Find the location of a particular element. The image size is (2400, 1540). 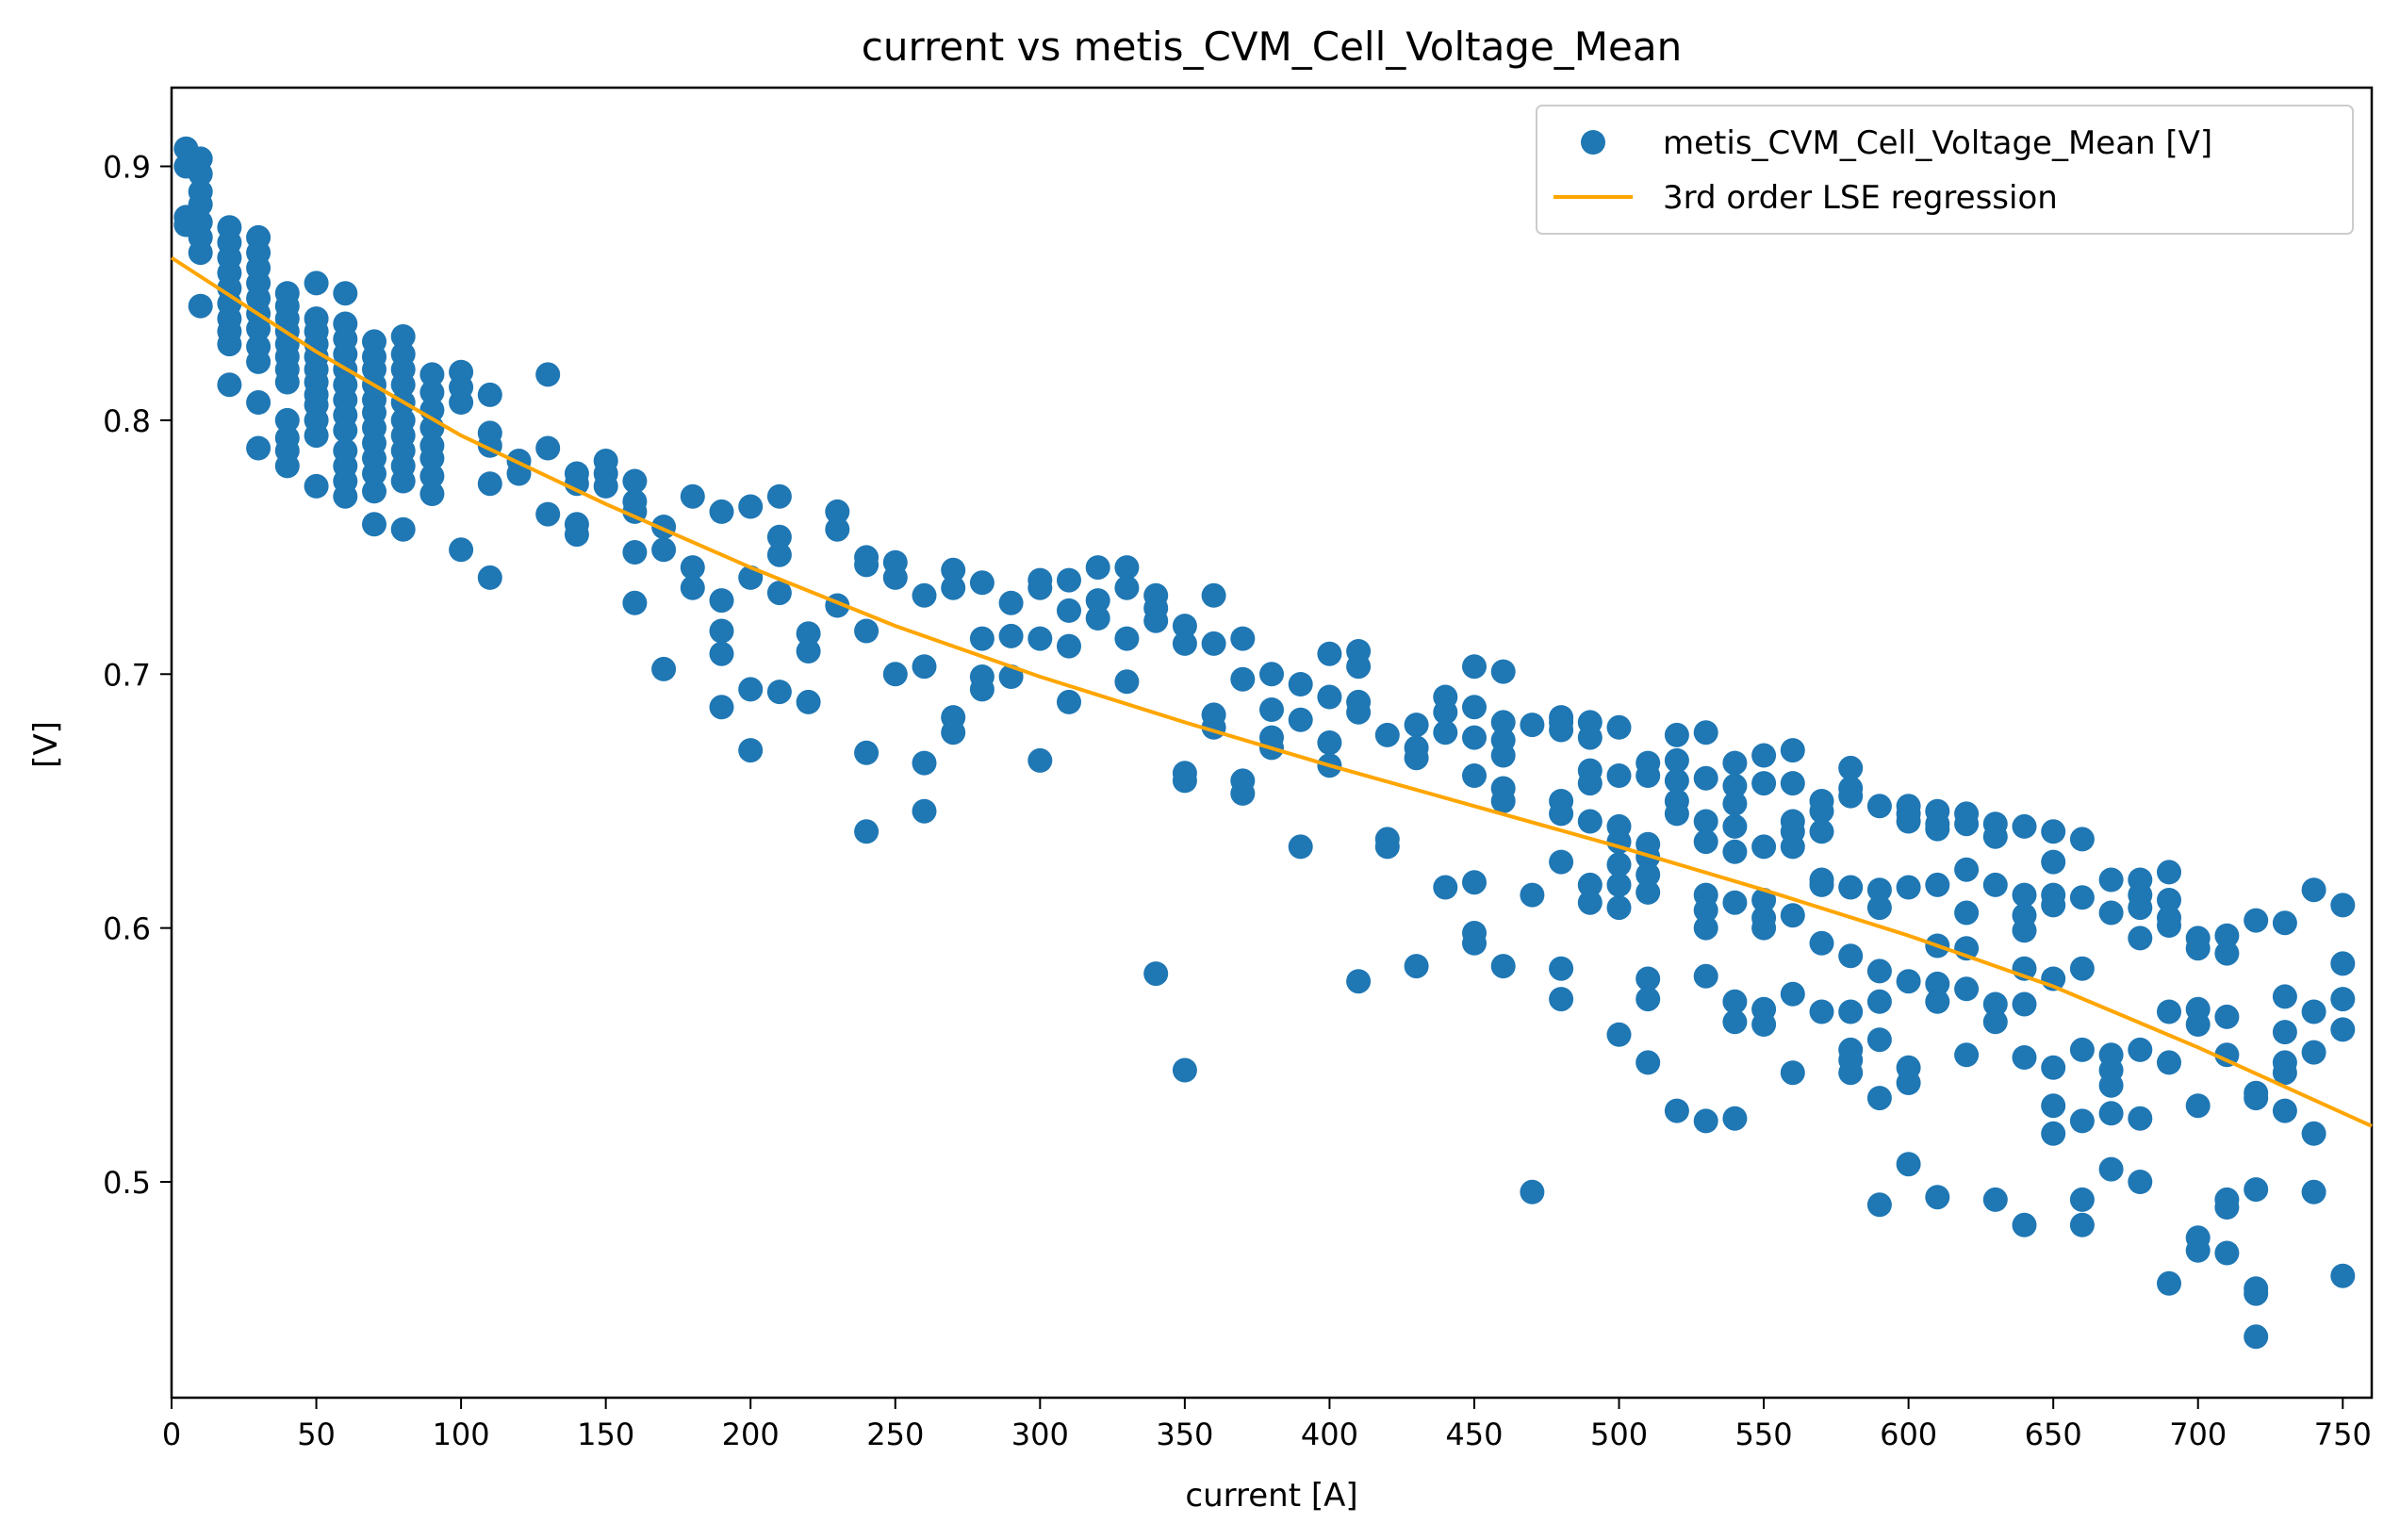

x-tick-label: 100 is located at coordinates (461, 1434).